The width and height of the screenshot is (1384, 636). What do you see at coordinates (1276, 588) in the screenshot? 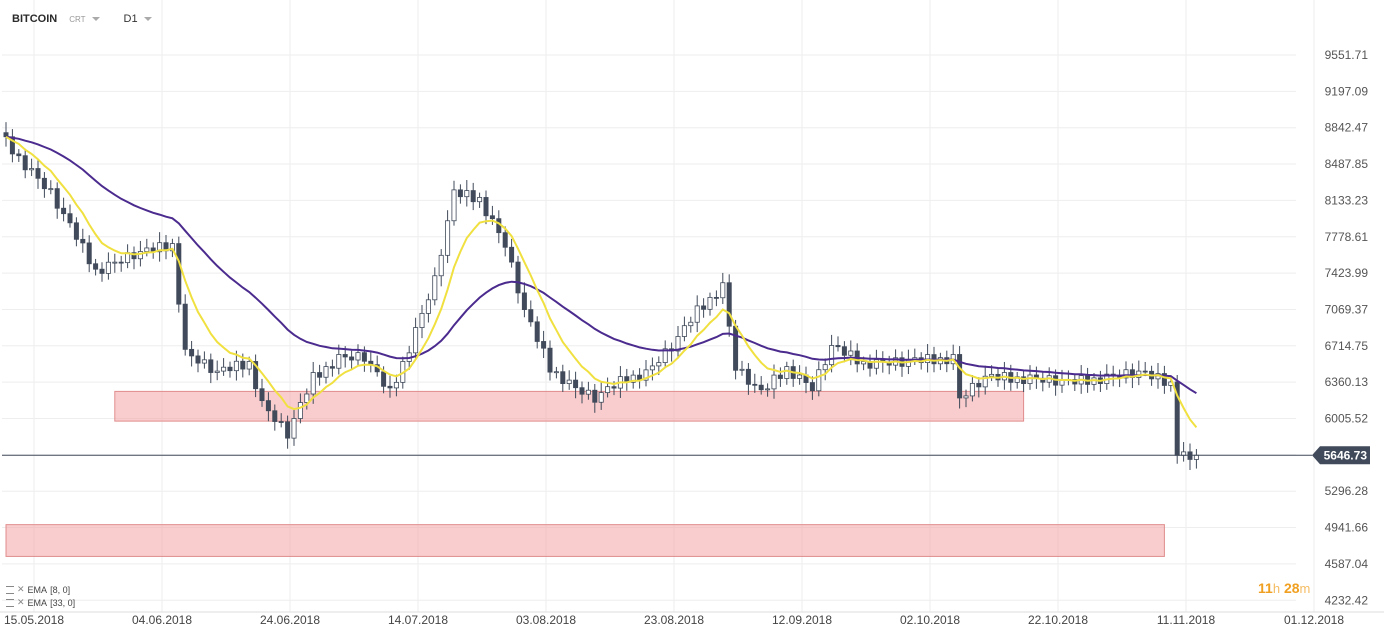
I see `timer-hours-unit: h` at bounding box center [1276, 588].